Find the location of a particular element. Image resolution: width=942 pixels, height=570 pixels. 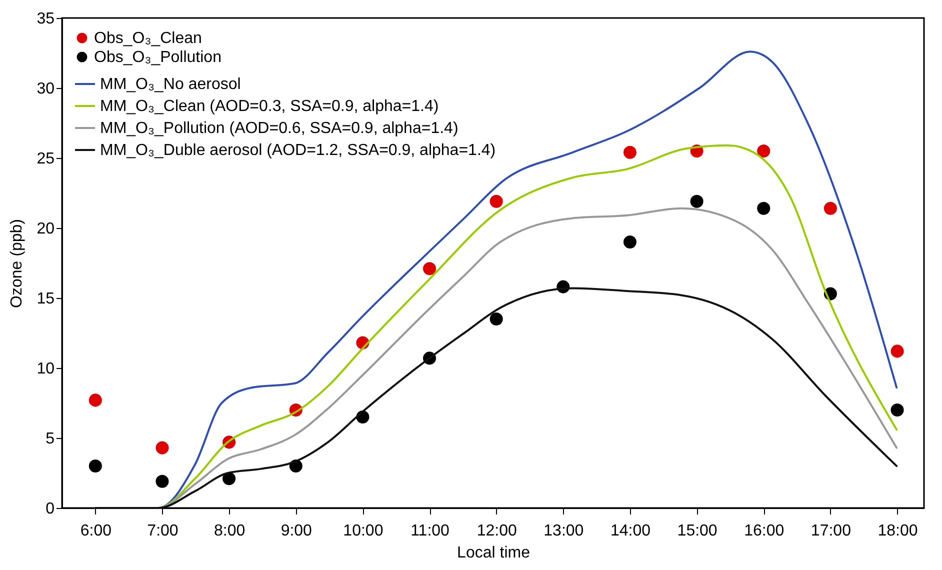

x-tick-label: 17:00 is located at coordinates (831, 531).